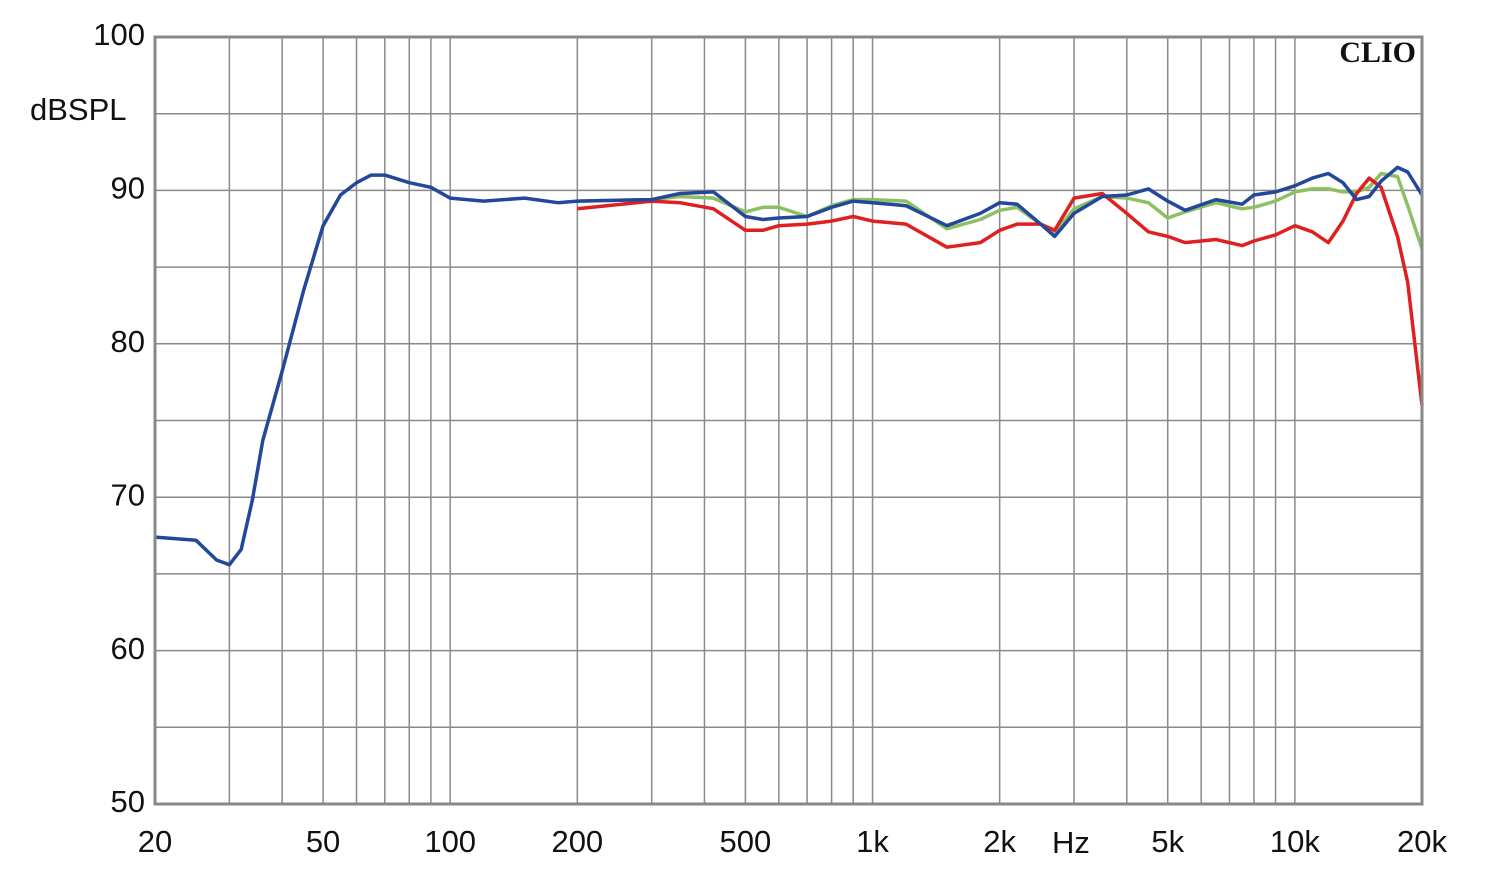 The height and width of the screenshot is (882, 1500). I want to click on x-tick-label: 500, so click(746, 841).